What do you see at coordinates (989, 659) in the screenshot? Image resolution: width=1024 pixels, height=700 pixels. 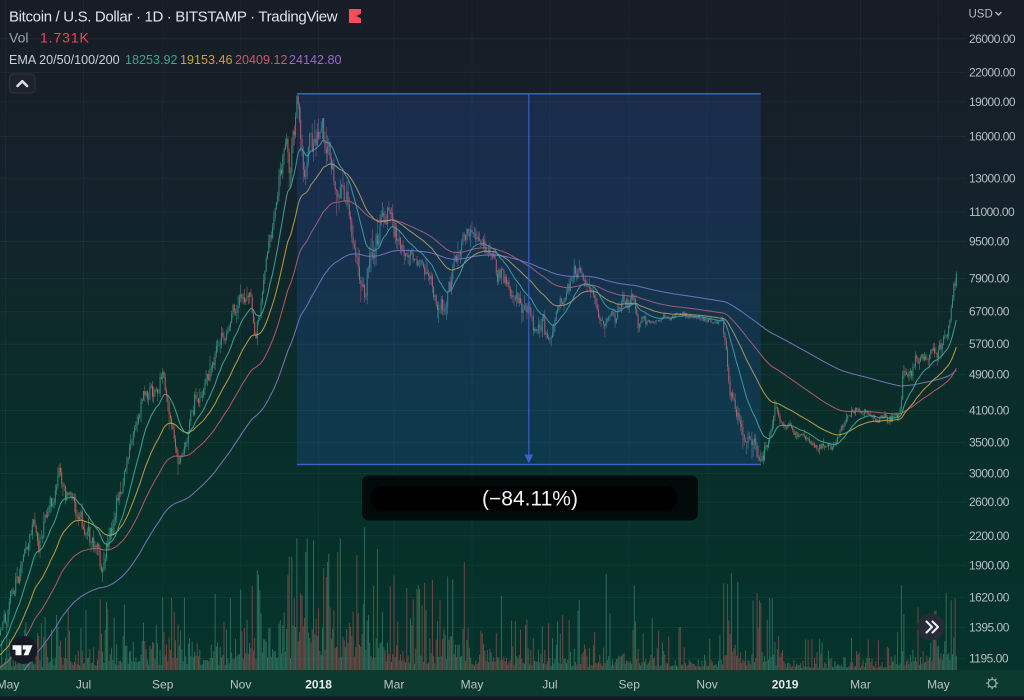 I see `svg-text: 1195.00` at bounding box center [989, 659].